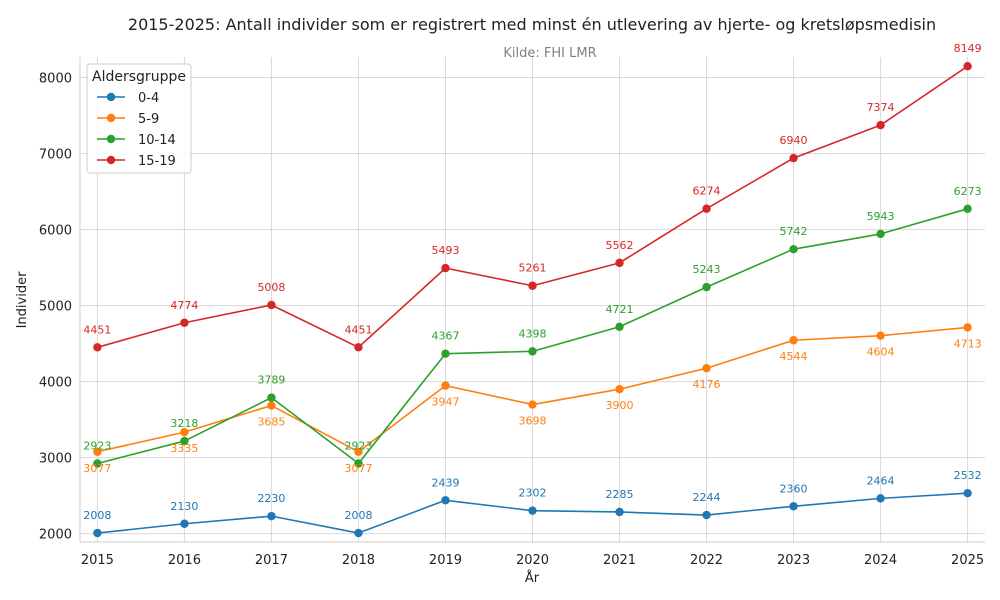 The image size is (1000, 600). I want to click on data-label-0-4: 2360, so click(794, 488).